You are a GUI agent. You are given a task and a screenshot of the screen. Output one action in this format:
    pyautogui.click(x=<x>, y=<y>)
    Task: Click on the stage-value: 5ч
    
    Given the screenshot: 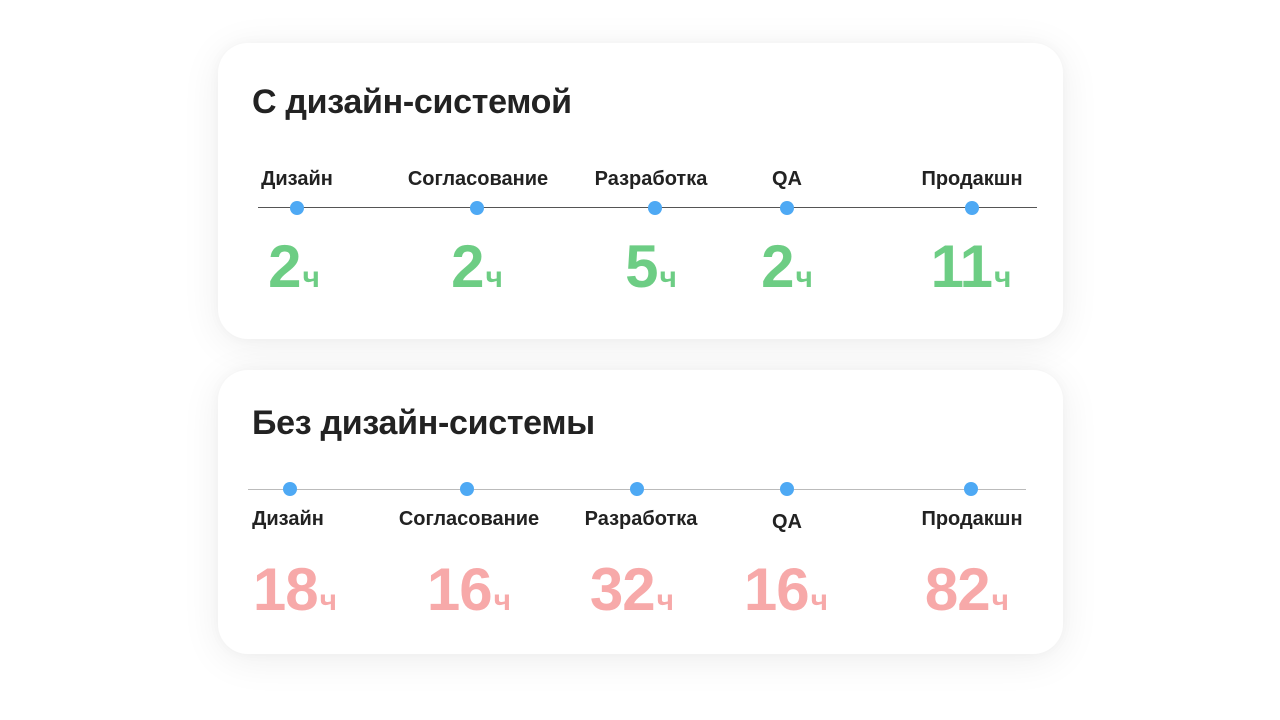 What is the action you would take?
    pyautogui.click(x=651, y=266)
    